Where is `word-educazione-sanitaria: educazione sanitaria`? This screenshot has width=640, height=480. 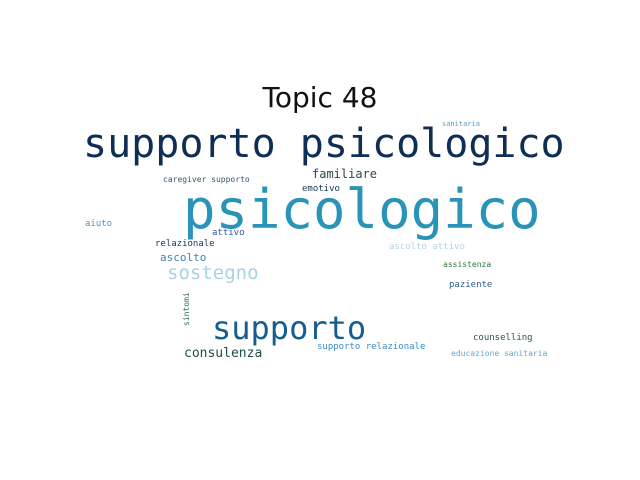 word-educazione-sanitaria: educazione sanitaria is located at coordinates (499, 353).